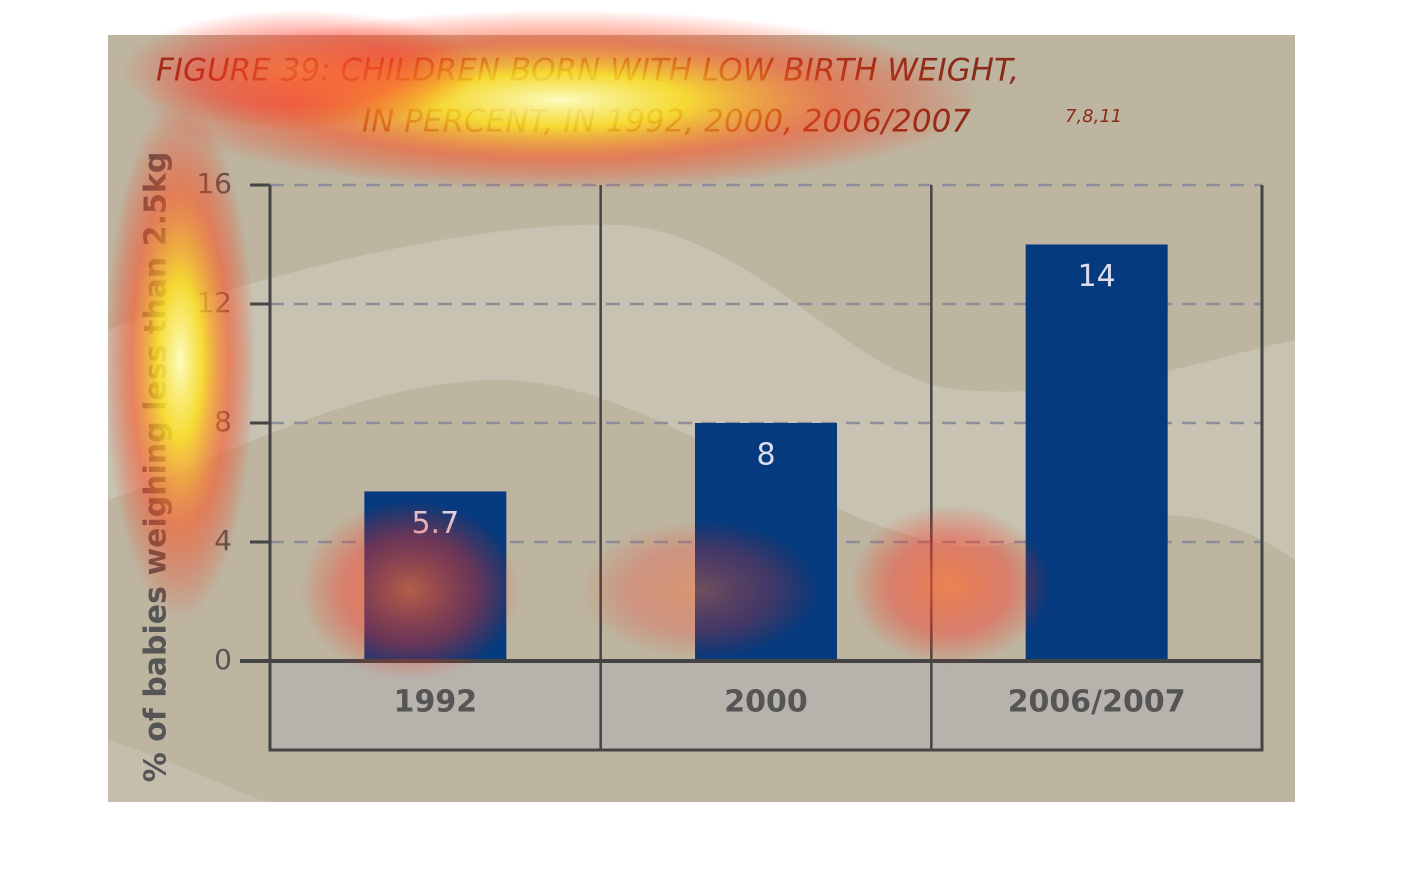 Image resolution: width=1402 pixels, height=896 pixels. I want to click on y-tick-label: 4, so click(223, 540).